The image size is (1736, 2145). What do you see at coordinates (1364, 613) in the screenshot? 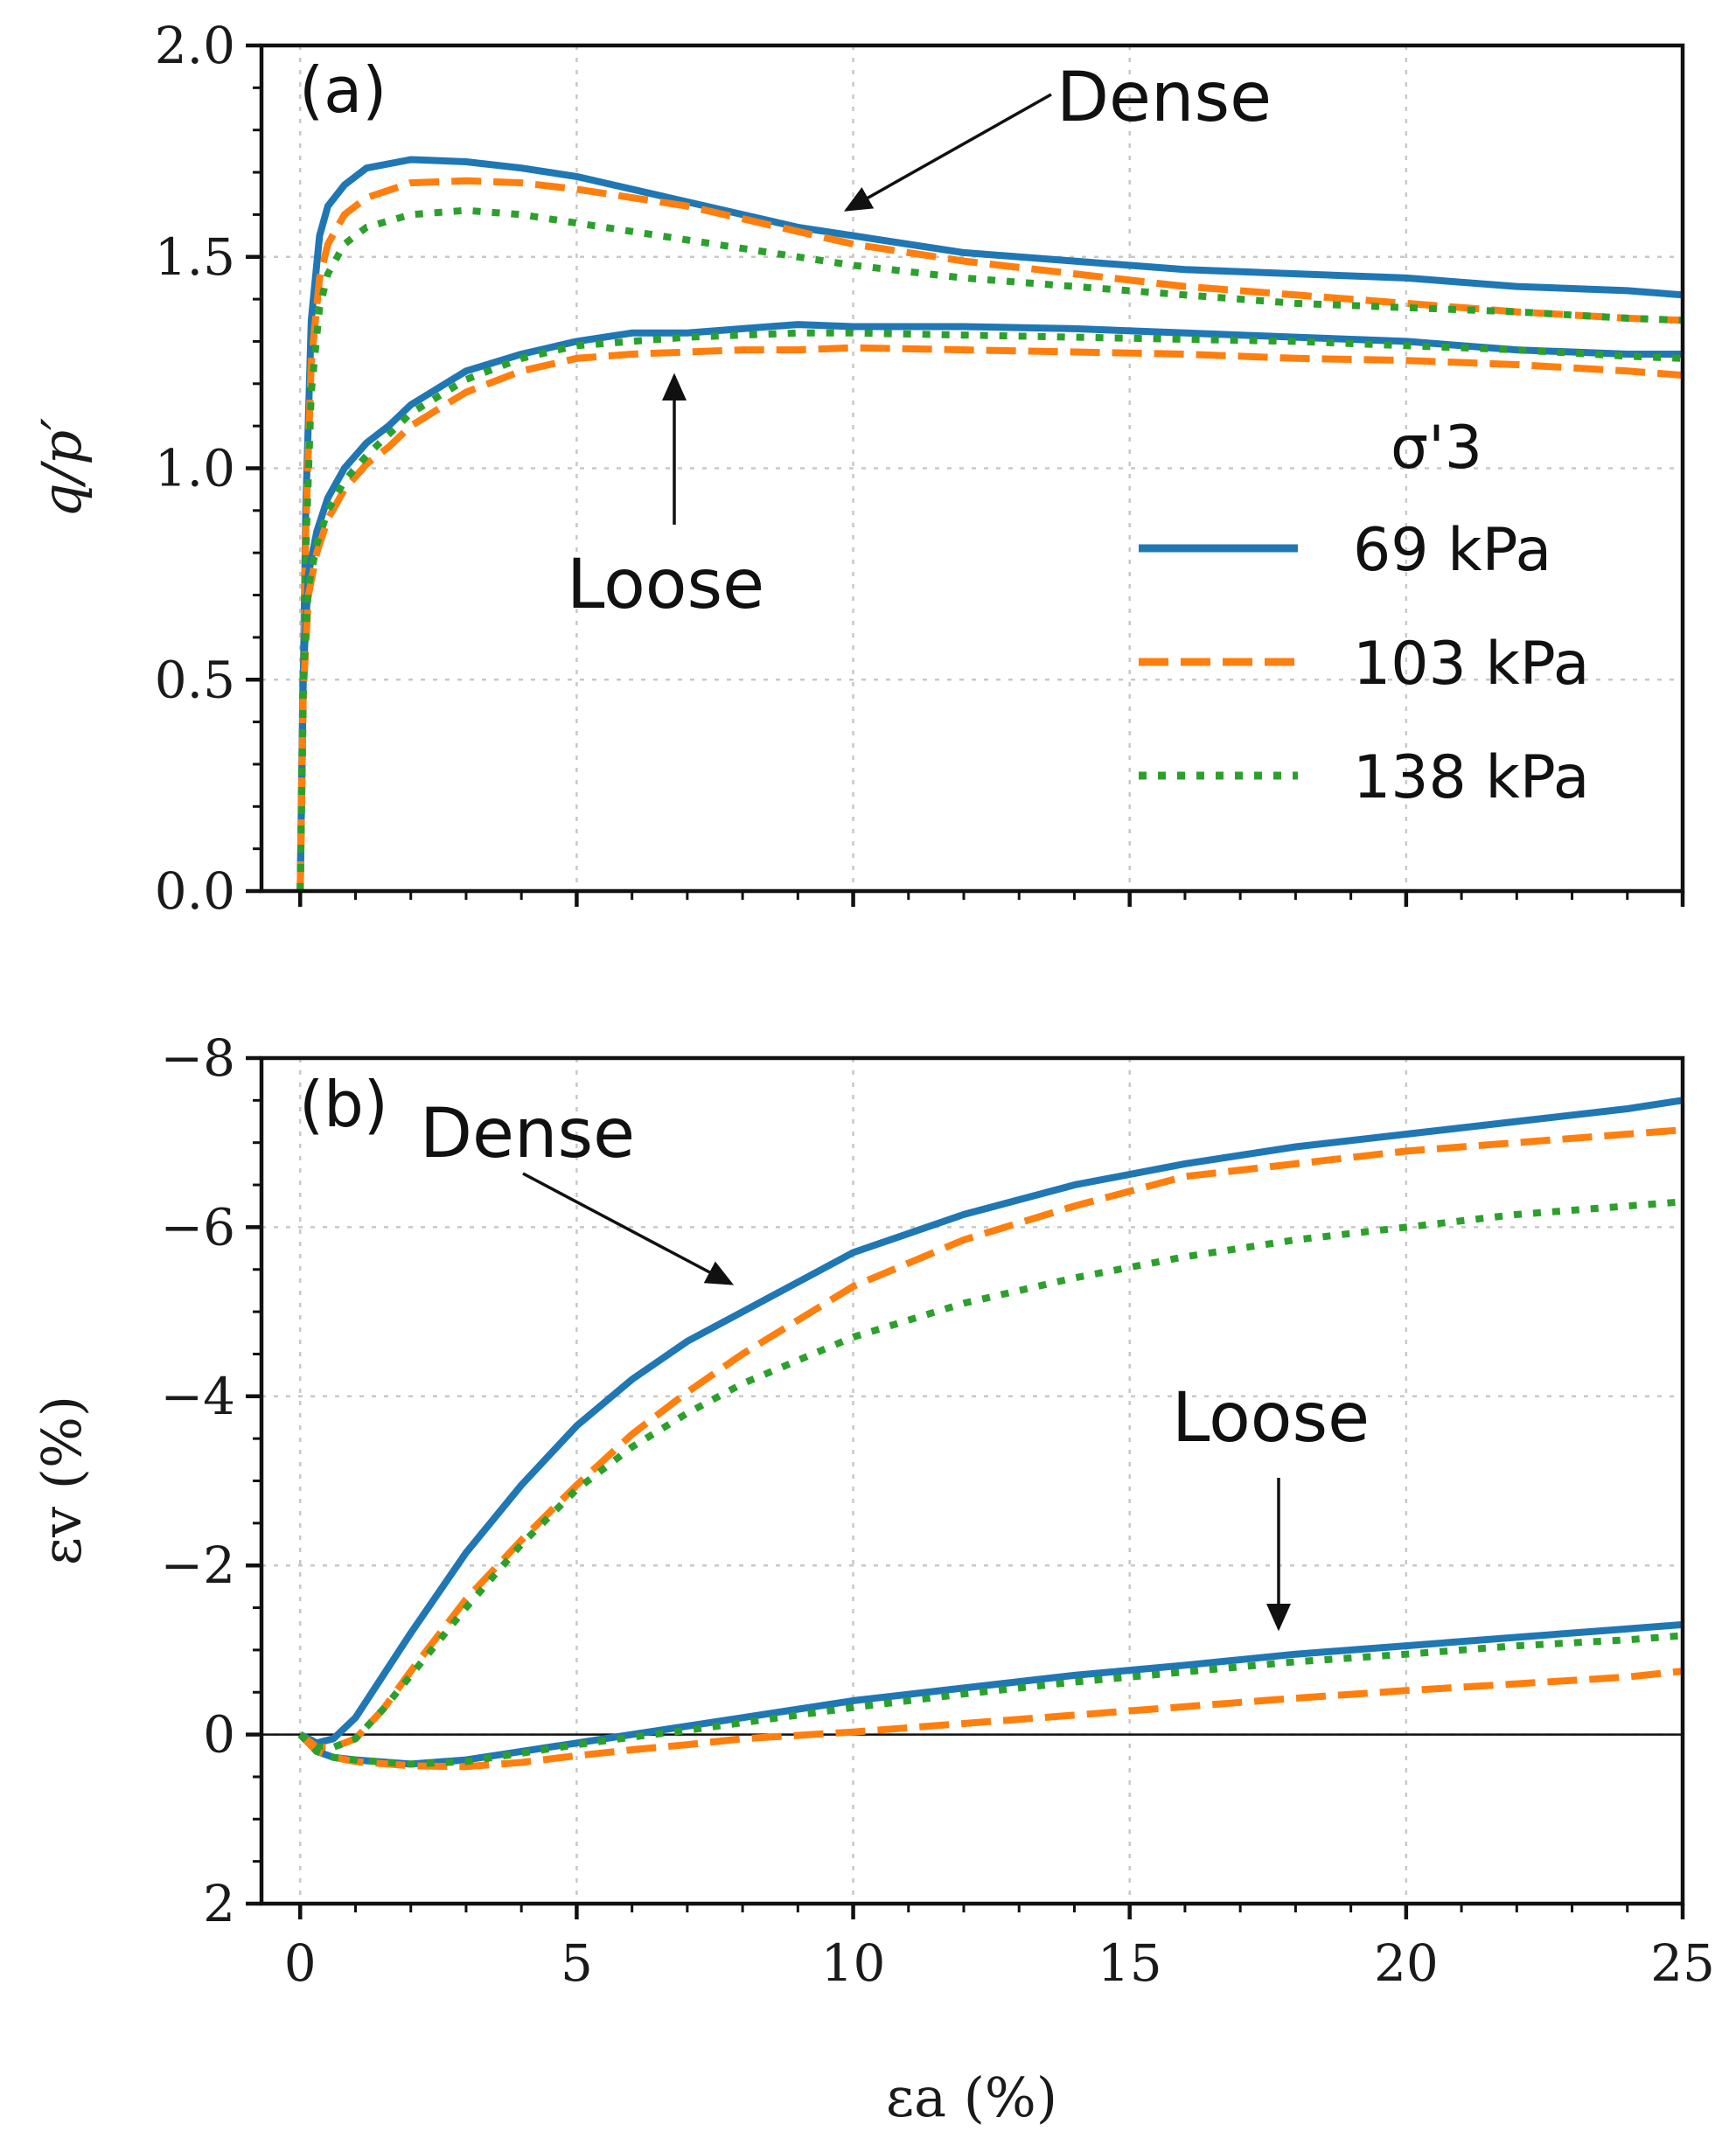
I see `legend: σ'3 69 kPa 103 kPa 138 kPa` at bounding box center [1364, 613].